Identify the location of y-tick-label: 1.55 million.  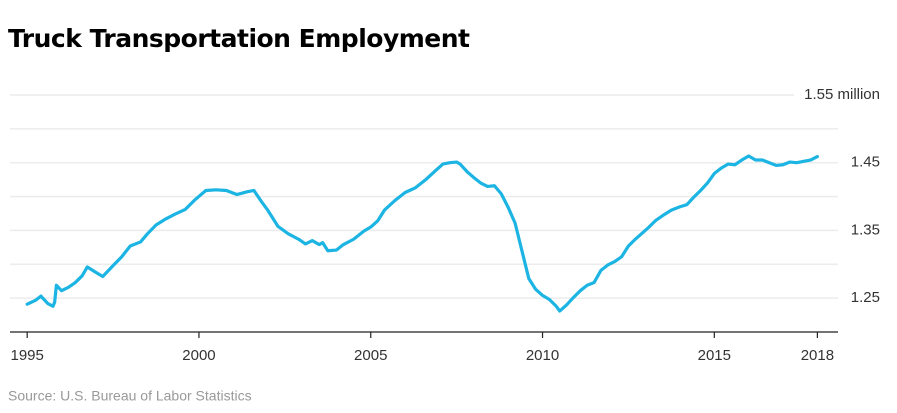
(842, 94).